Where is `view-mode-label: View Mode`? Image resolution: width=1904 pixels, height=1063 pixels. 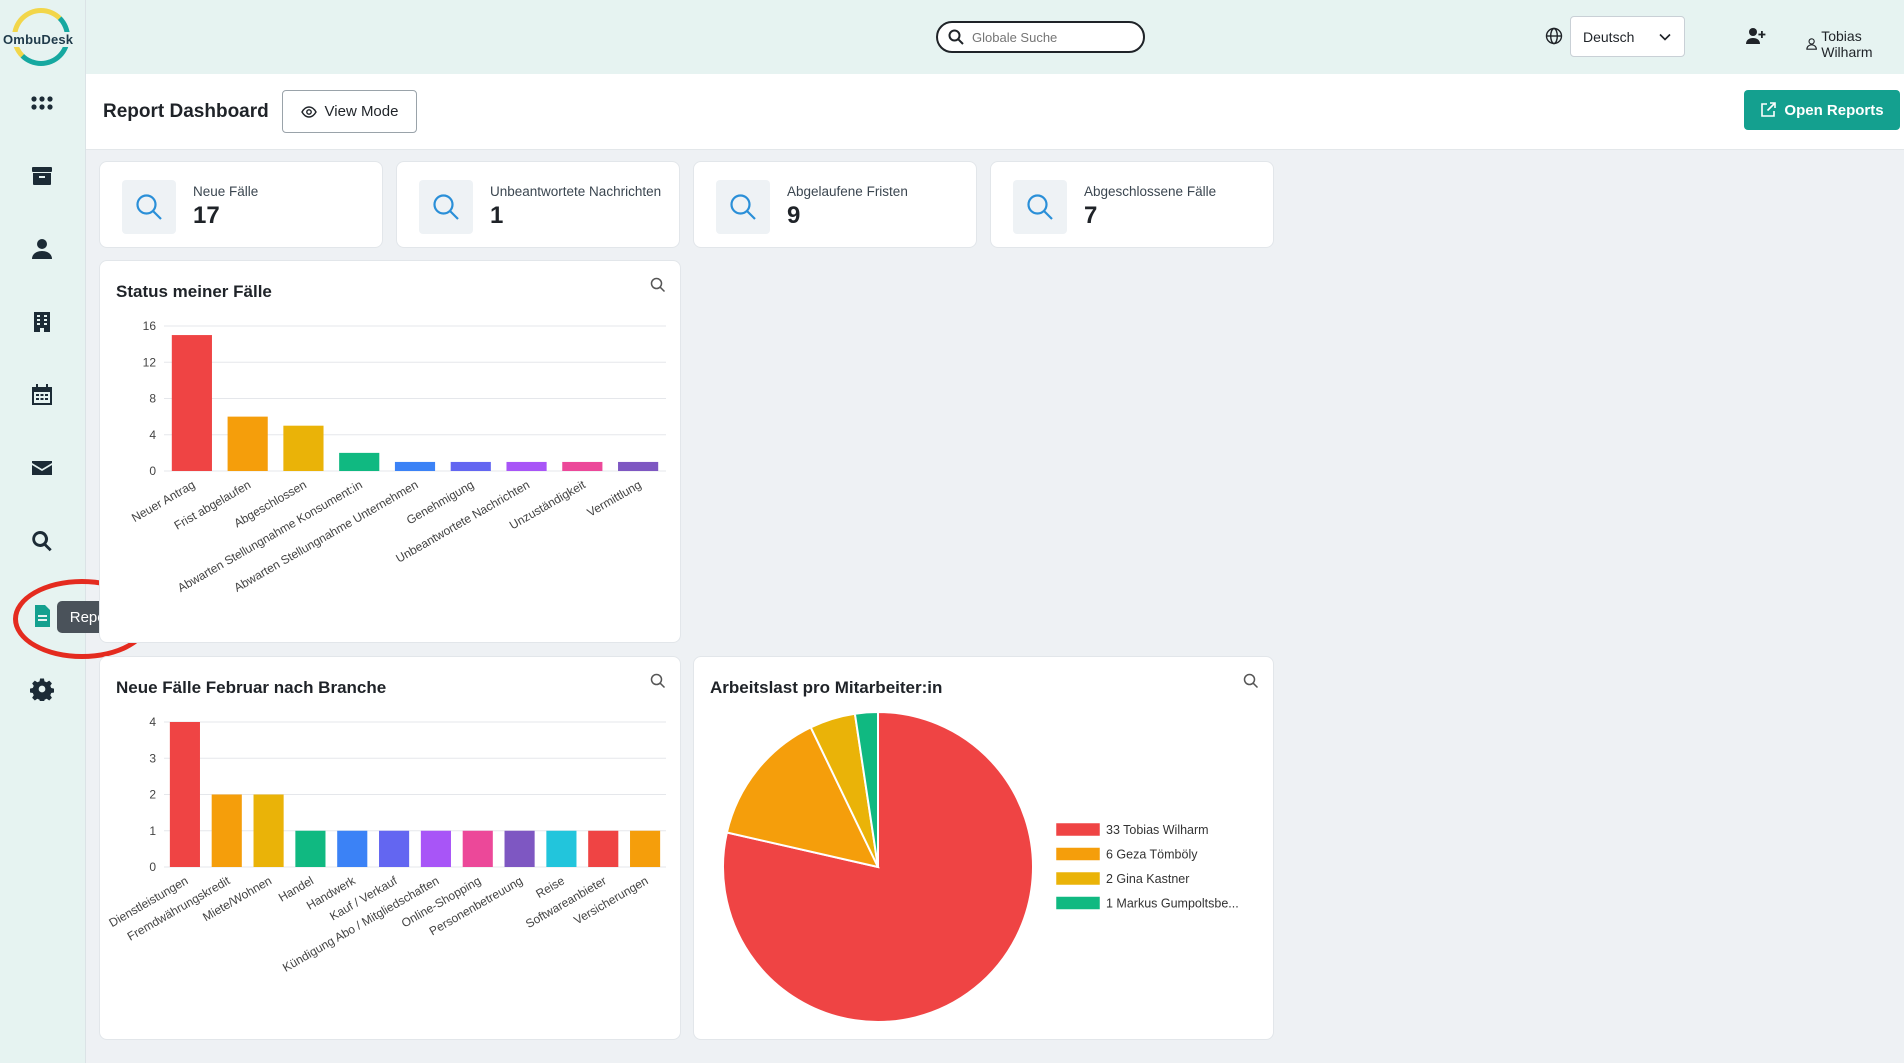 view-mode-label: View Mode is located at coordinates (361, 111).